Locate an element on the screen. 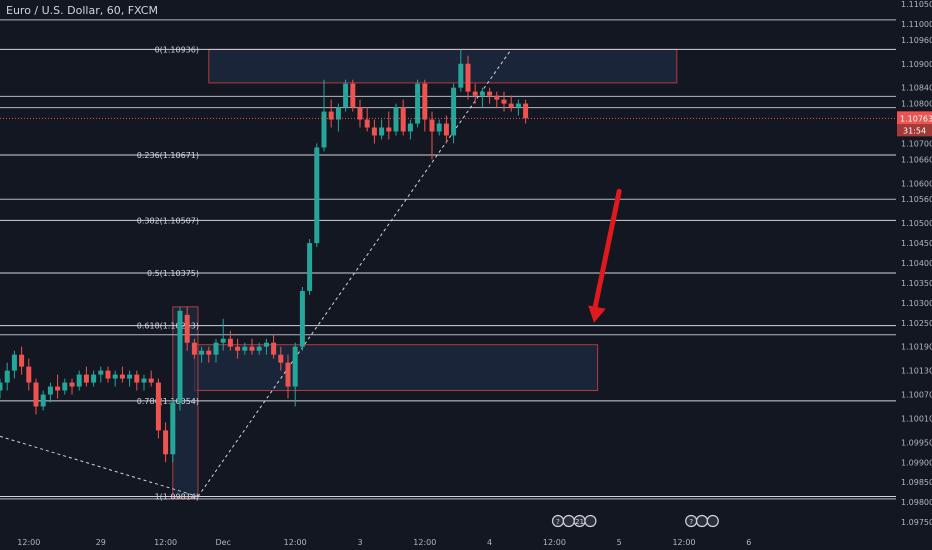 This screenshot has width=932, height=550. price-tick-label: 1.09900 is located at coordinates (916, 462).